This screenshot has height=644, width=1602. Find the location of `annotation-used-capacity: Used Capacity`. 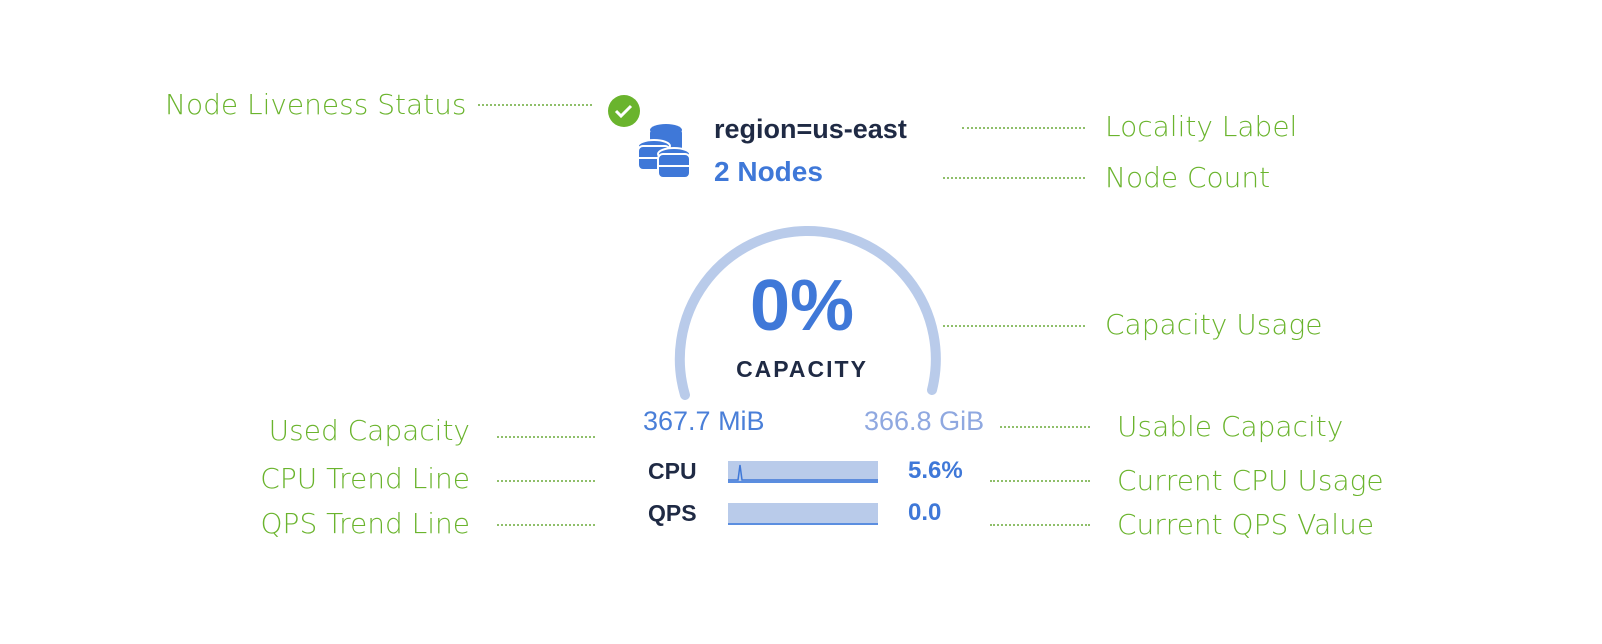

annotation-used-capacity: Used Capacity is located at coordinates (369, 430).